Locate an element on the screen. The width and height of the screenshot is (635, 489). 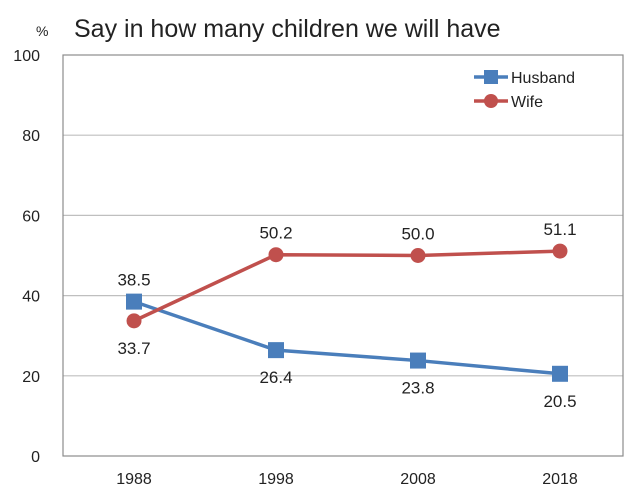
legend-husband-marker is located at coordinates (491, 77).